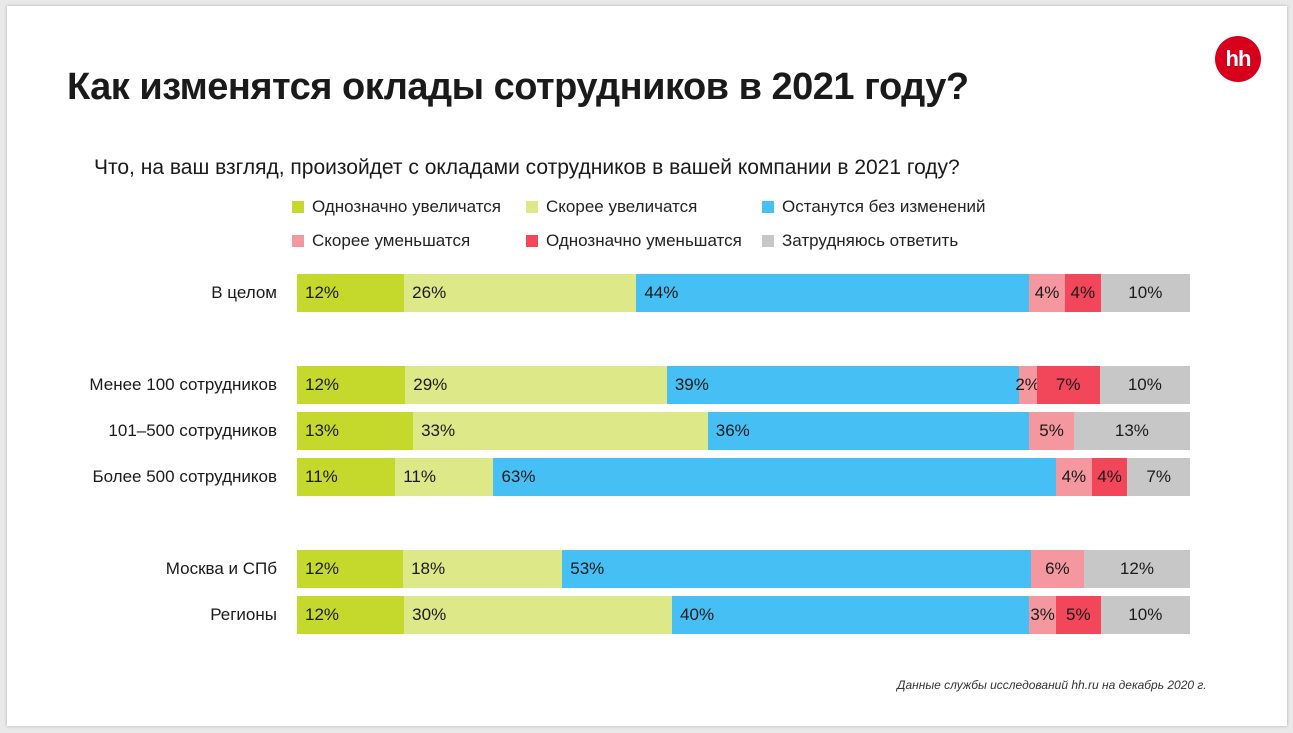 This screenshot has width=1293, height=733. Describe the element at coordinates (868, 431) in the screenshot. I see `bar-segment: 36%` at that location.